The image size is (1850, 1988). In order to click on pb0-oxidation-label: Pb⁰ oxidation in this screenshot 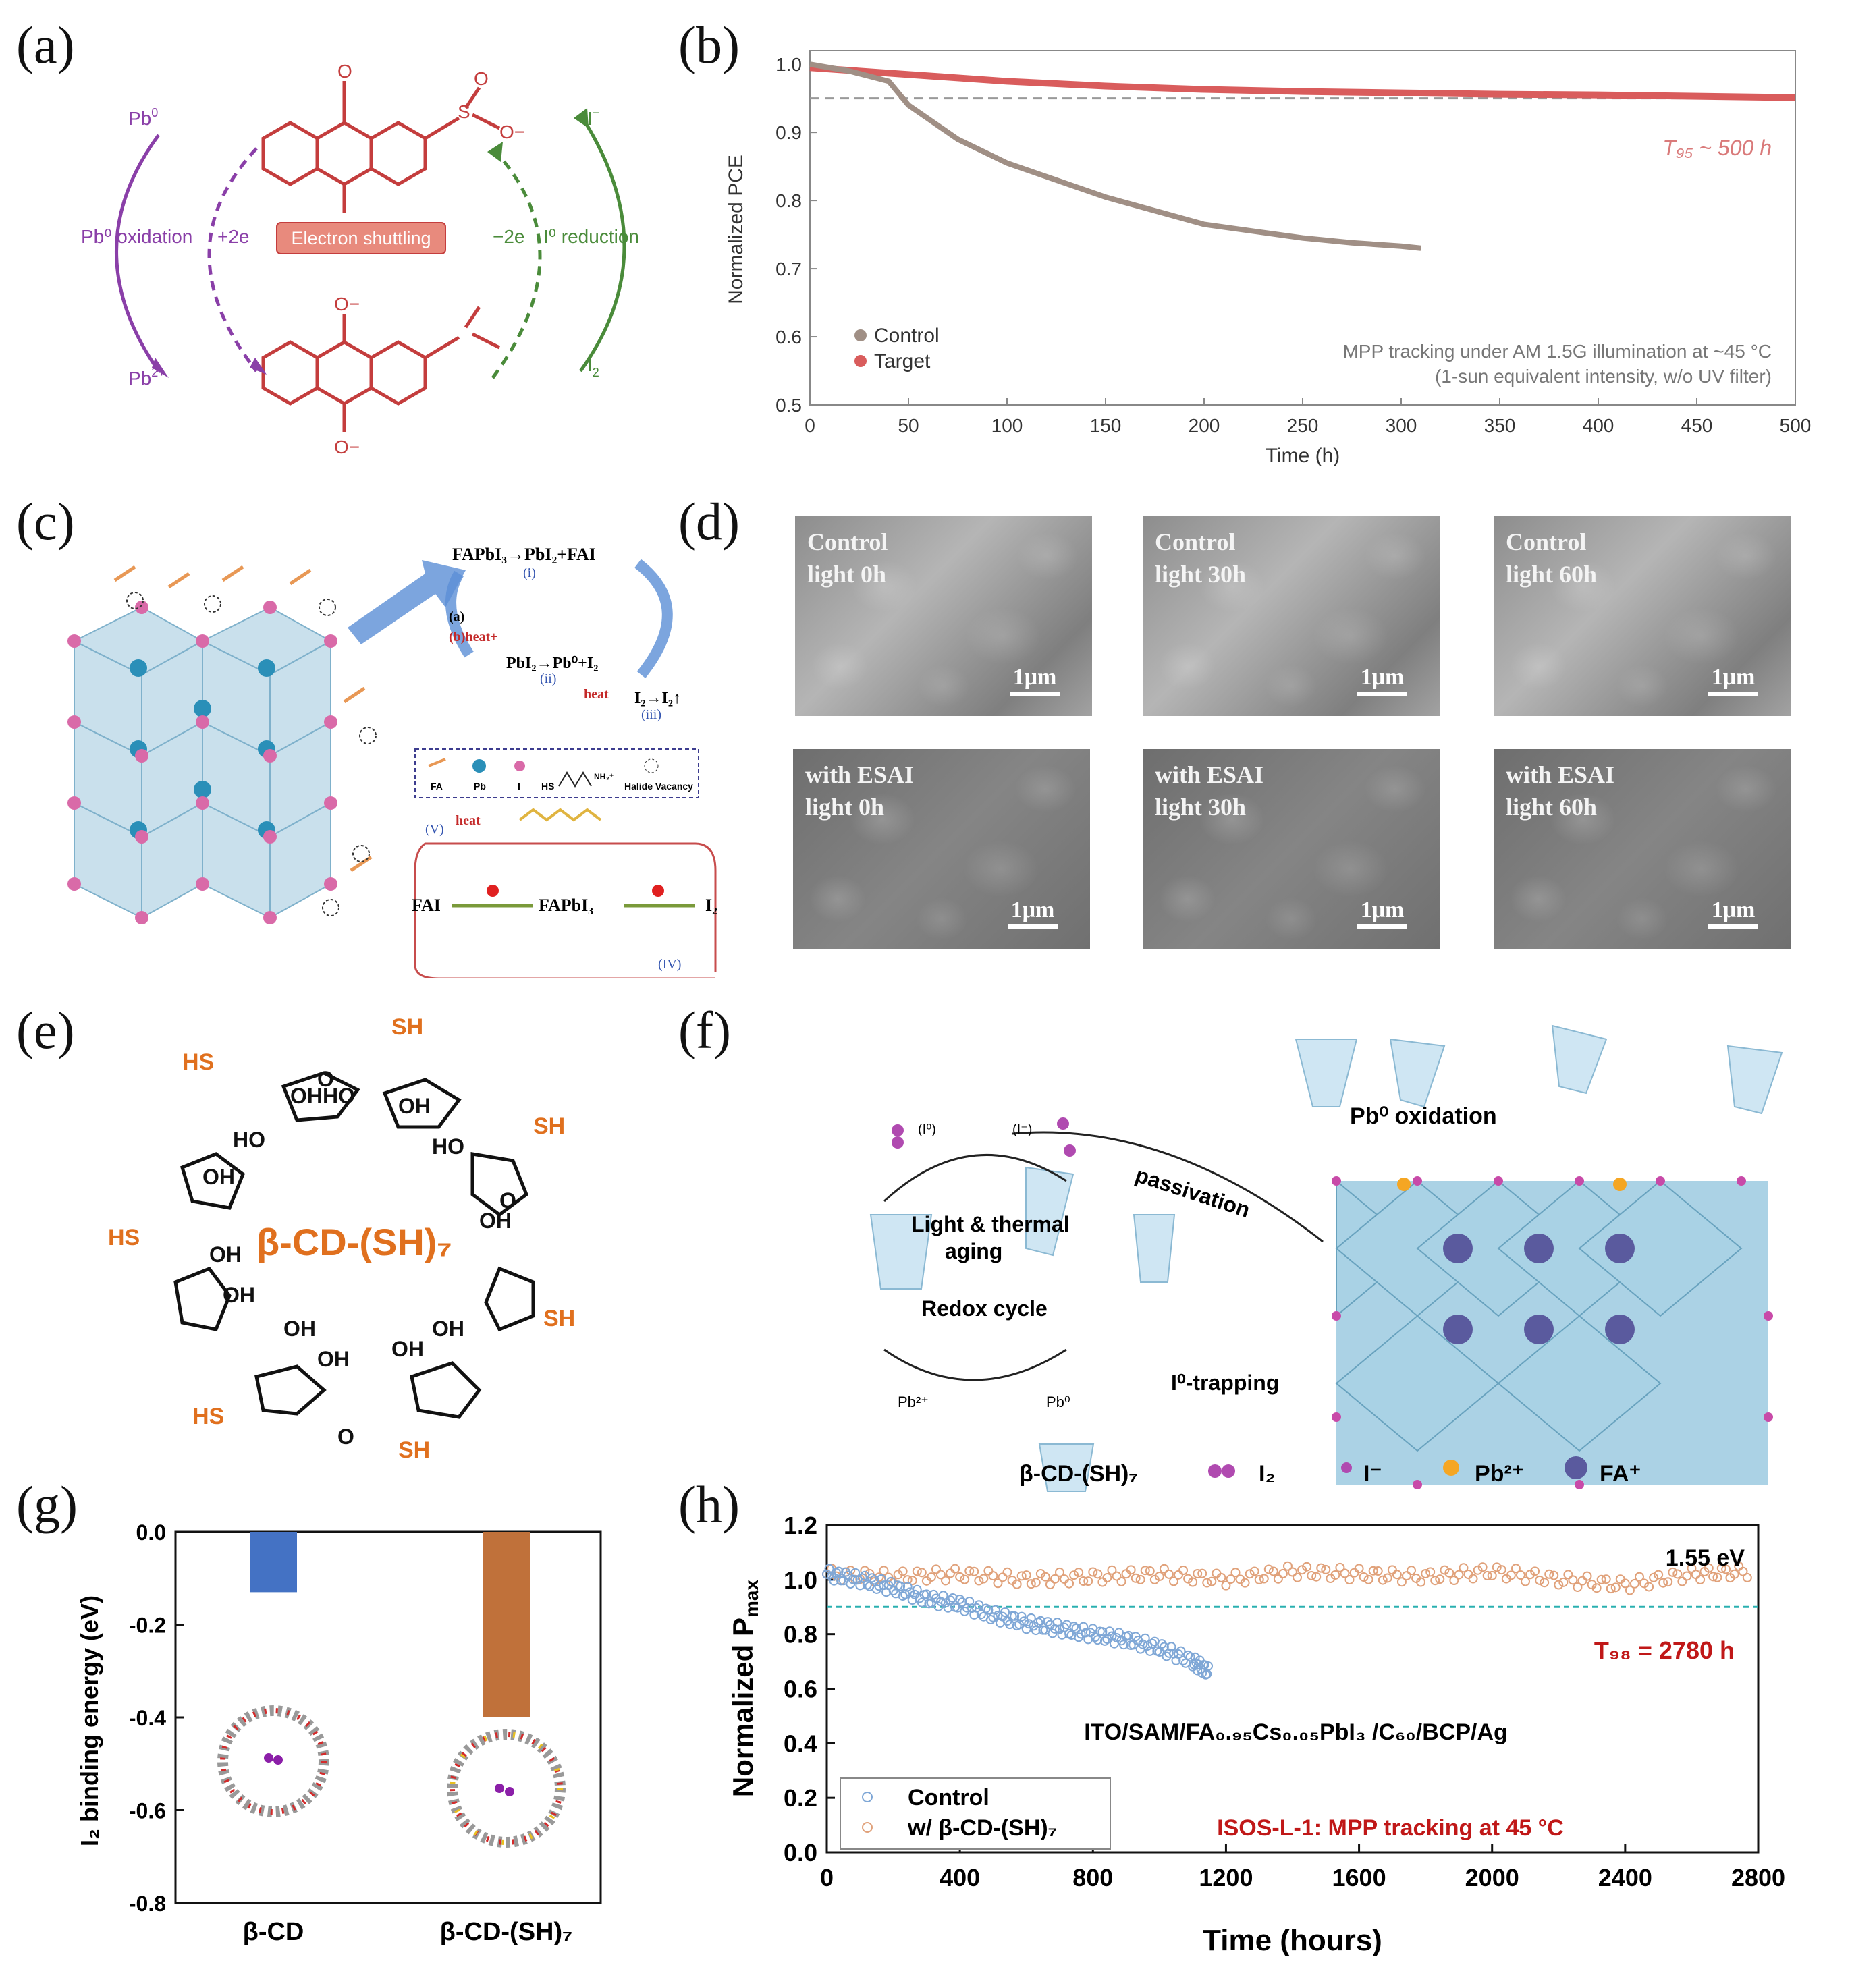, I will do `click(1423, 1116)`.